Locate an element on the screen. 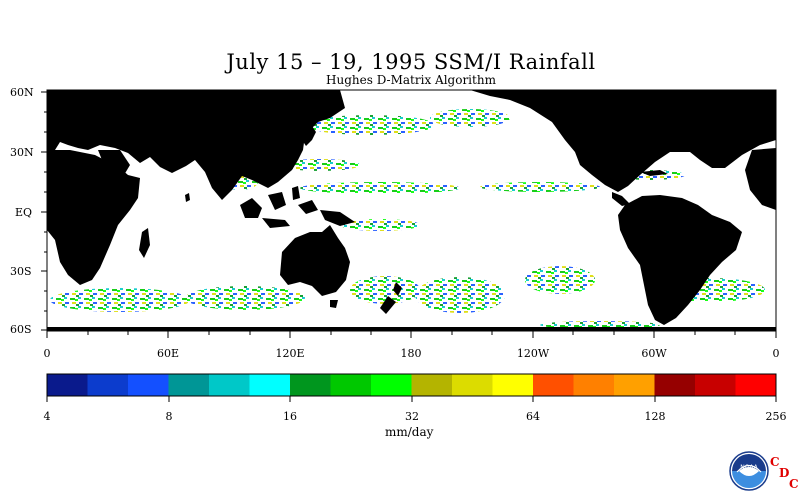 The width and height of the screenshot is (800, 500). colorbar-label-32: 32 is located at coordinates (412, 416).